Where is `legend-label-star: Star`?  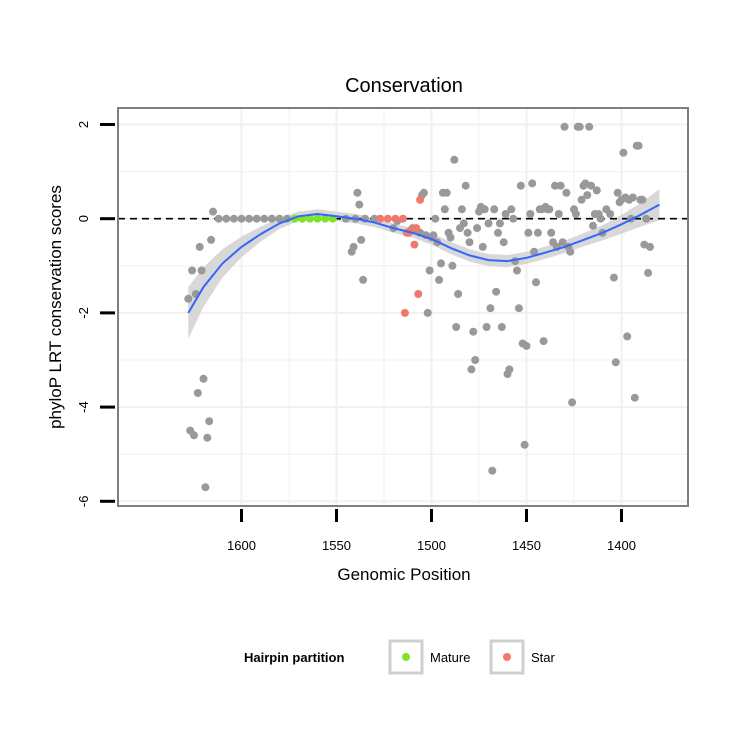 legend-label-star: Star is located at coordinates (543, 657).